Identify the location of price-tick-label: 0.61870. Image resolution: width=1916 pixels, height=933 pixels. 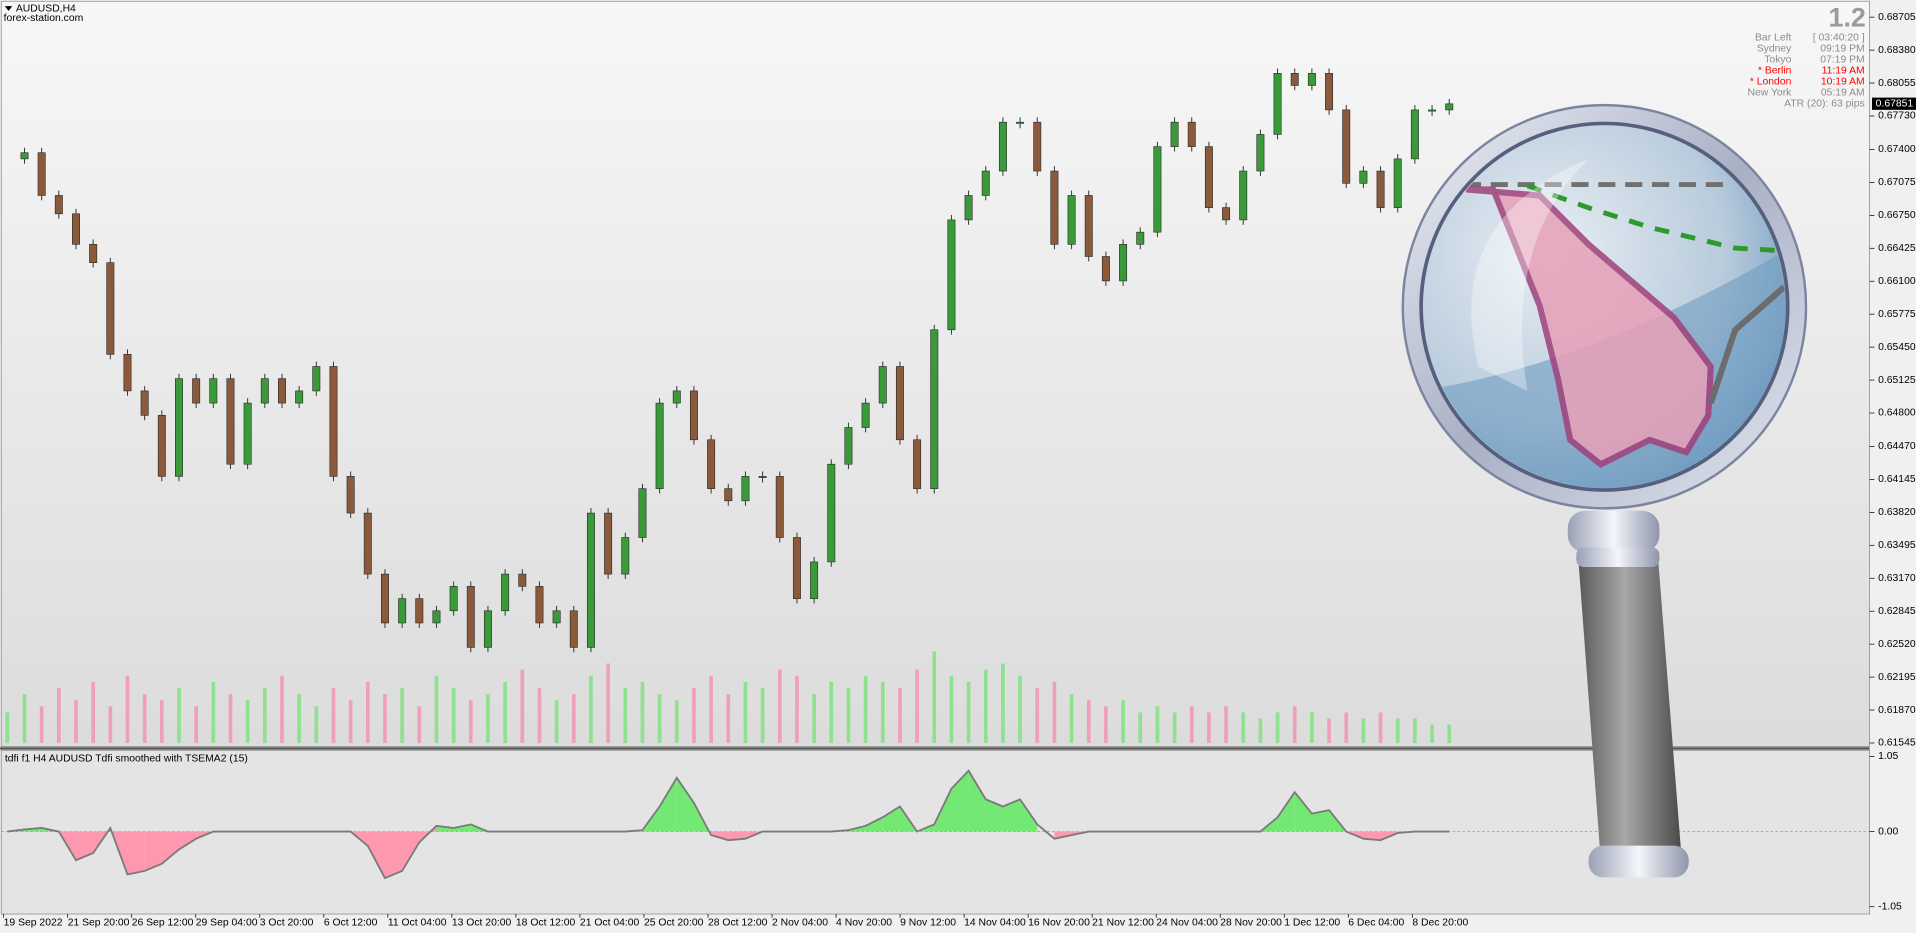
(1897, 710).